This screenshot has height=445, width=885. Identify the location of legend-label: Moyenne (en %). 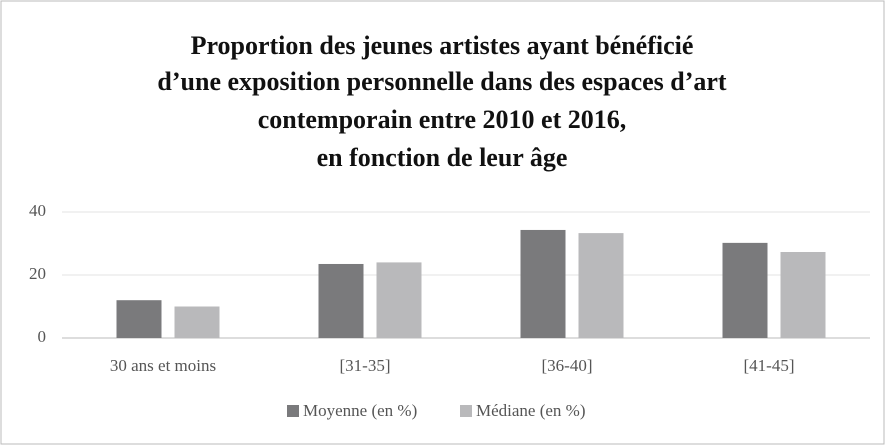
(360, 410).